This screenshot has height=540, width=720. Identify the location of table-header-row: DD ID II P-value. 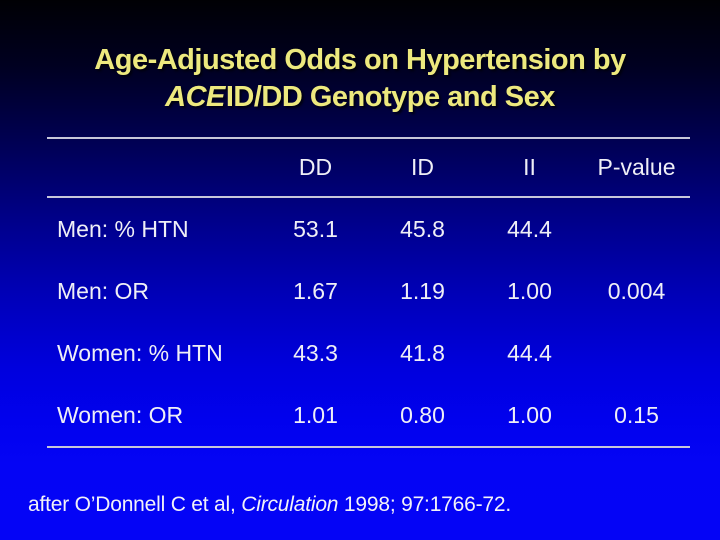
(368, 167).